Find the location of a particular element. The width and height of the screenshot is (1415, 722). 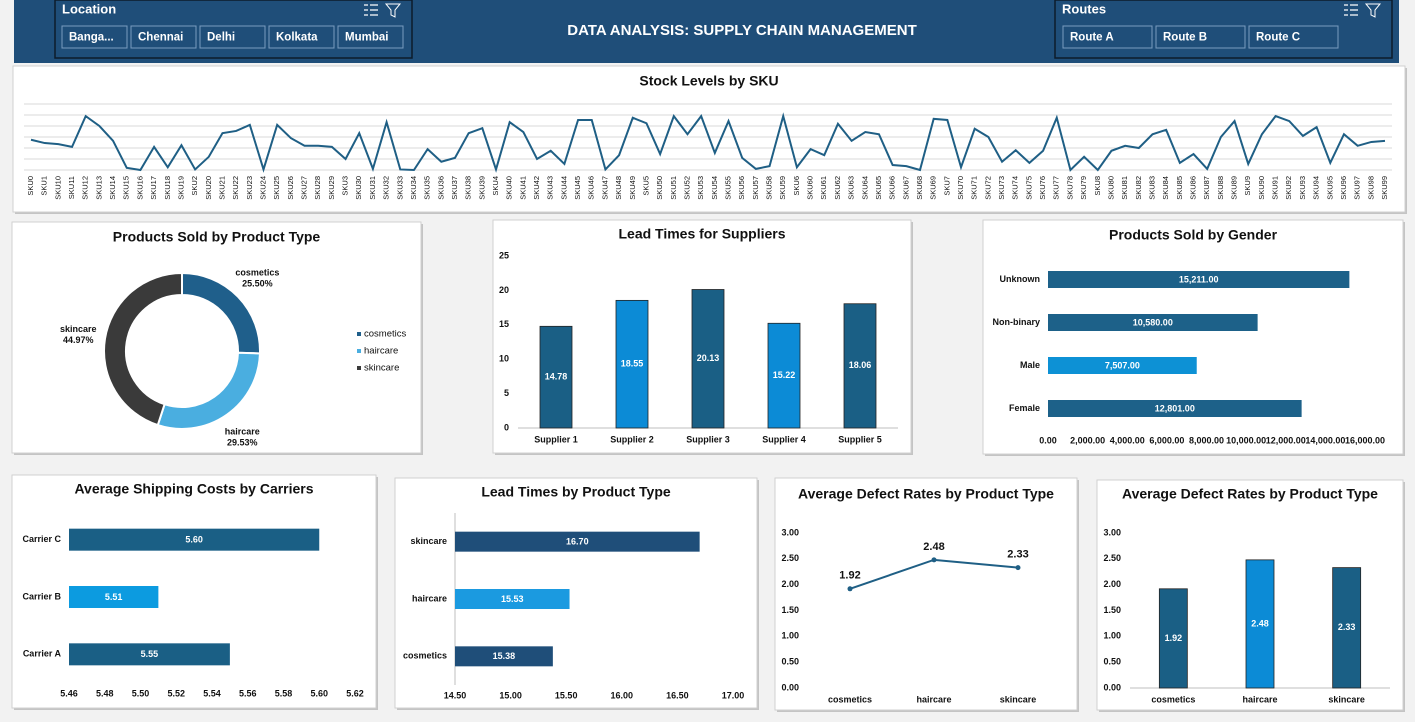

x-tick-label: SKU4 is located at coordinates (495, 186).